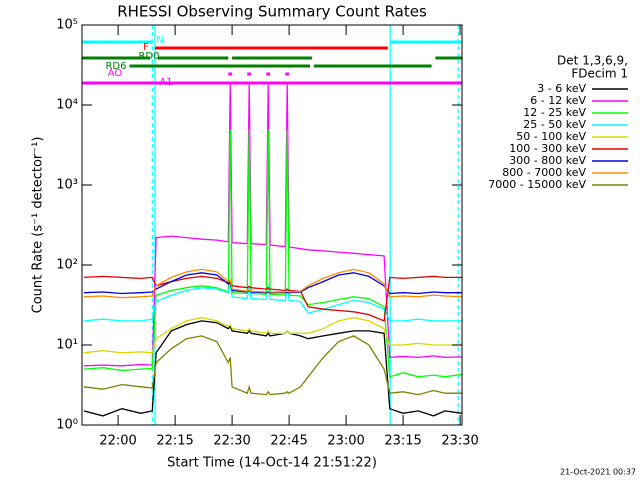  Describe the element at coordinates (599, 74) in the screenshot. I see `legend-title: FDecim 1` at that location.